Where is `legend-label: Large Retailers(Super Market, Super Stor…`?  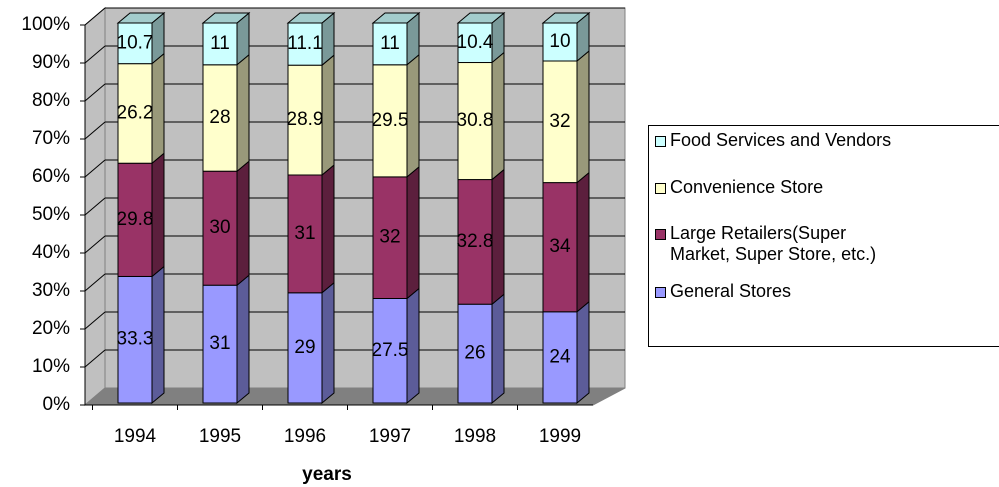
legend-label: Large Retailers(Super Market, Super Stor… is located at coordinates (773, 243).